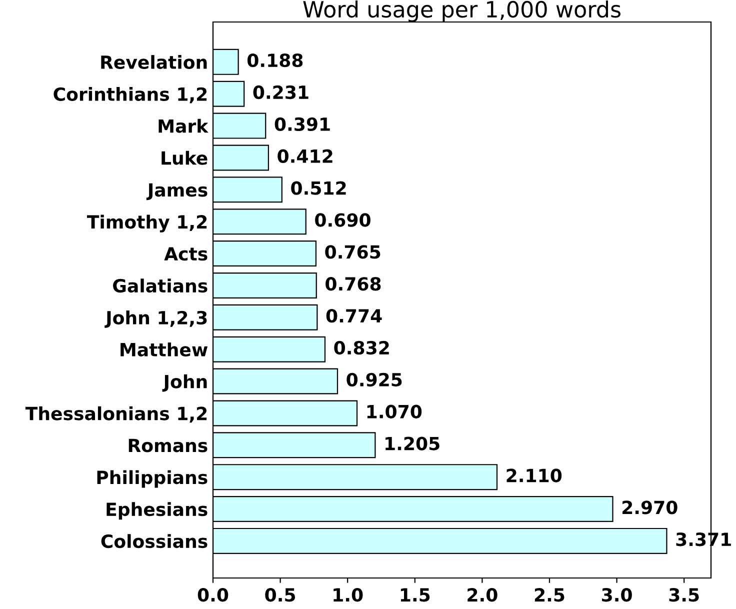 This screenshot has height=609, width=736. I want to click on data-label: 0.512, so click(318, 188).